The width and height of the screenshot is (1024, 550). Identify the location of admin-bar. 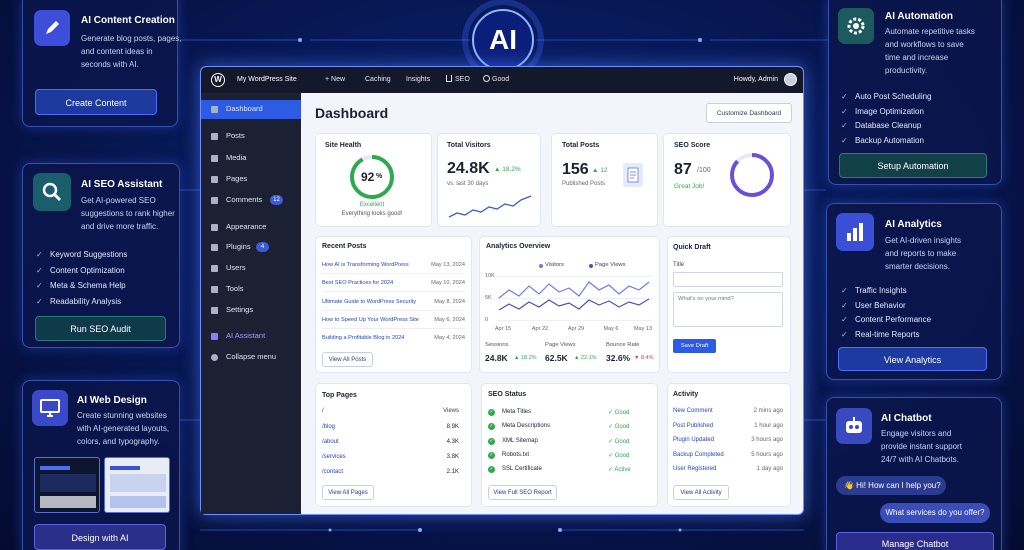
(502, 80).